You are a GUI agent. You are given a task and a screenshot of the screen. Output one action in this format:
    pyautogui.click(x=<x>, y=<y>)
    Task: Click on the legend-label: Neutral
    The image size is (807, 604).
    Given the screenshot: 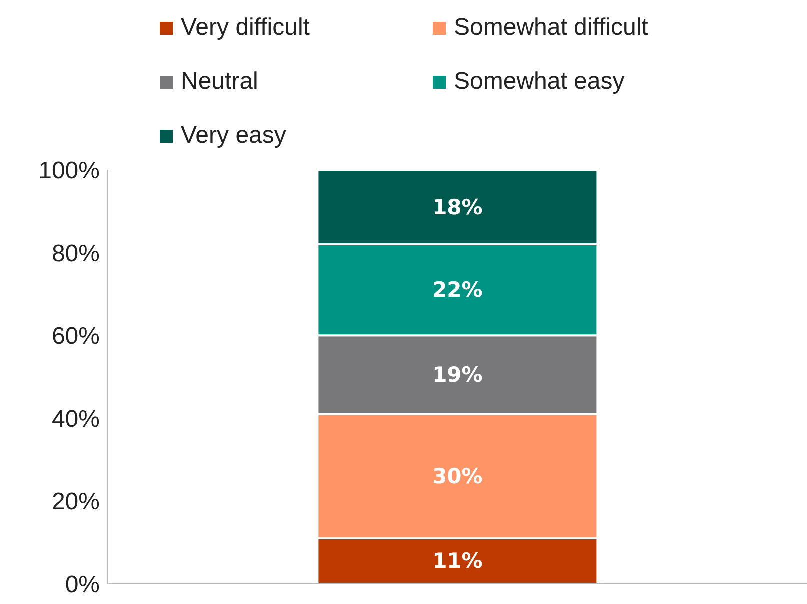 What is the action you would take?
    pyautogui.click(x=219, y=82)
    